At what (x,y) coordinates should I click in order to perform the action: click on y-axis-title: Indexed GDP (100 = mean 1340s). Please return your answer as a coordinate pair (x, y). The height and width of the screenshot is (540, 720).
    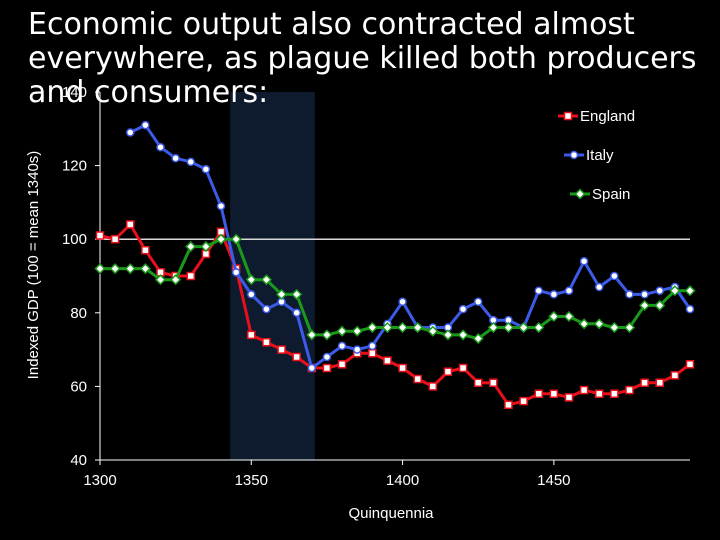
    Looking at the image, I should click on (33, 265).